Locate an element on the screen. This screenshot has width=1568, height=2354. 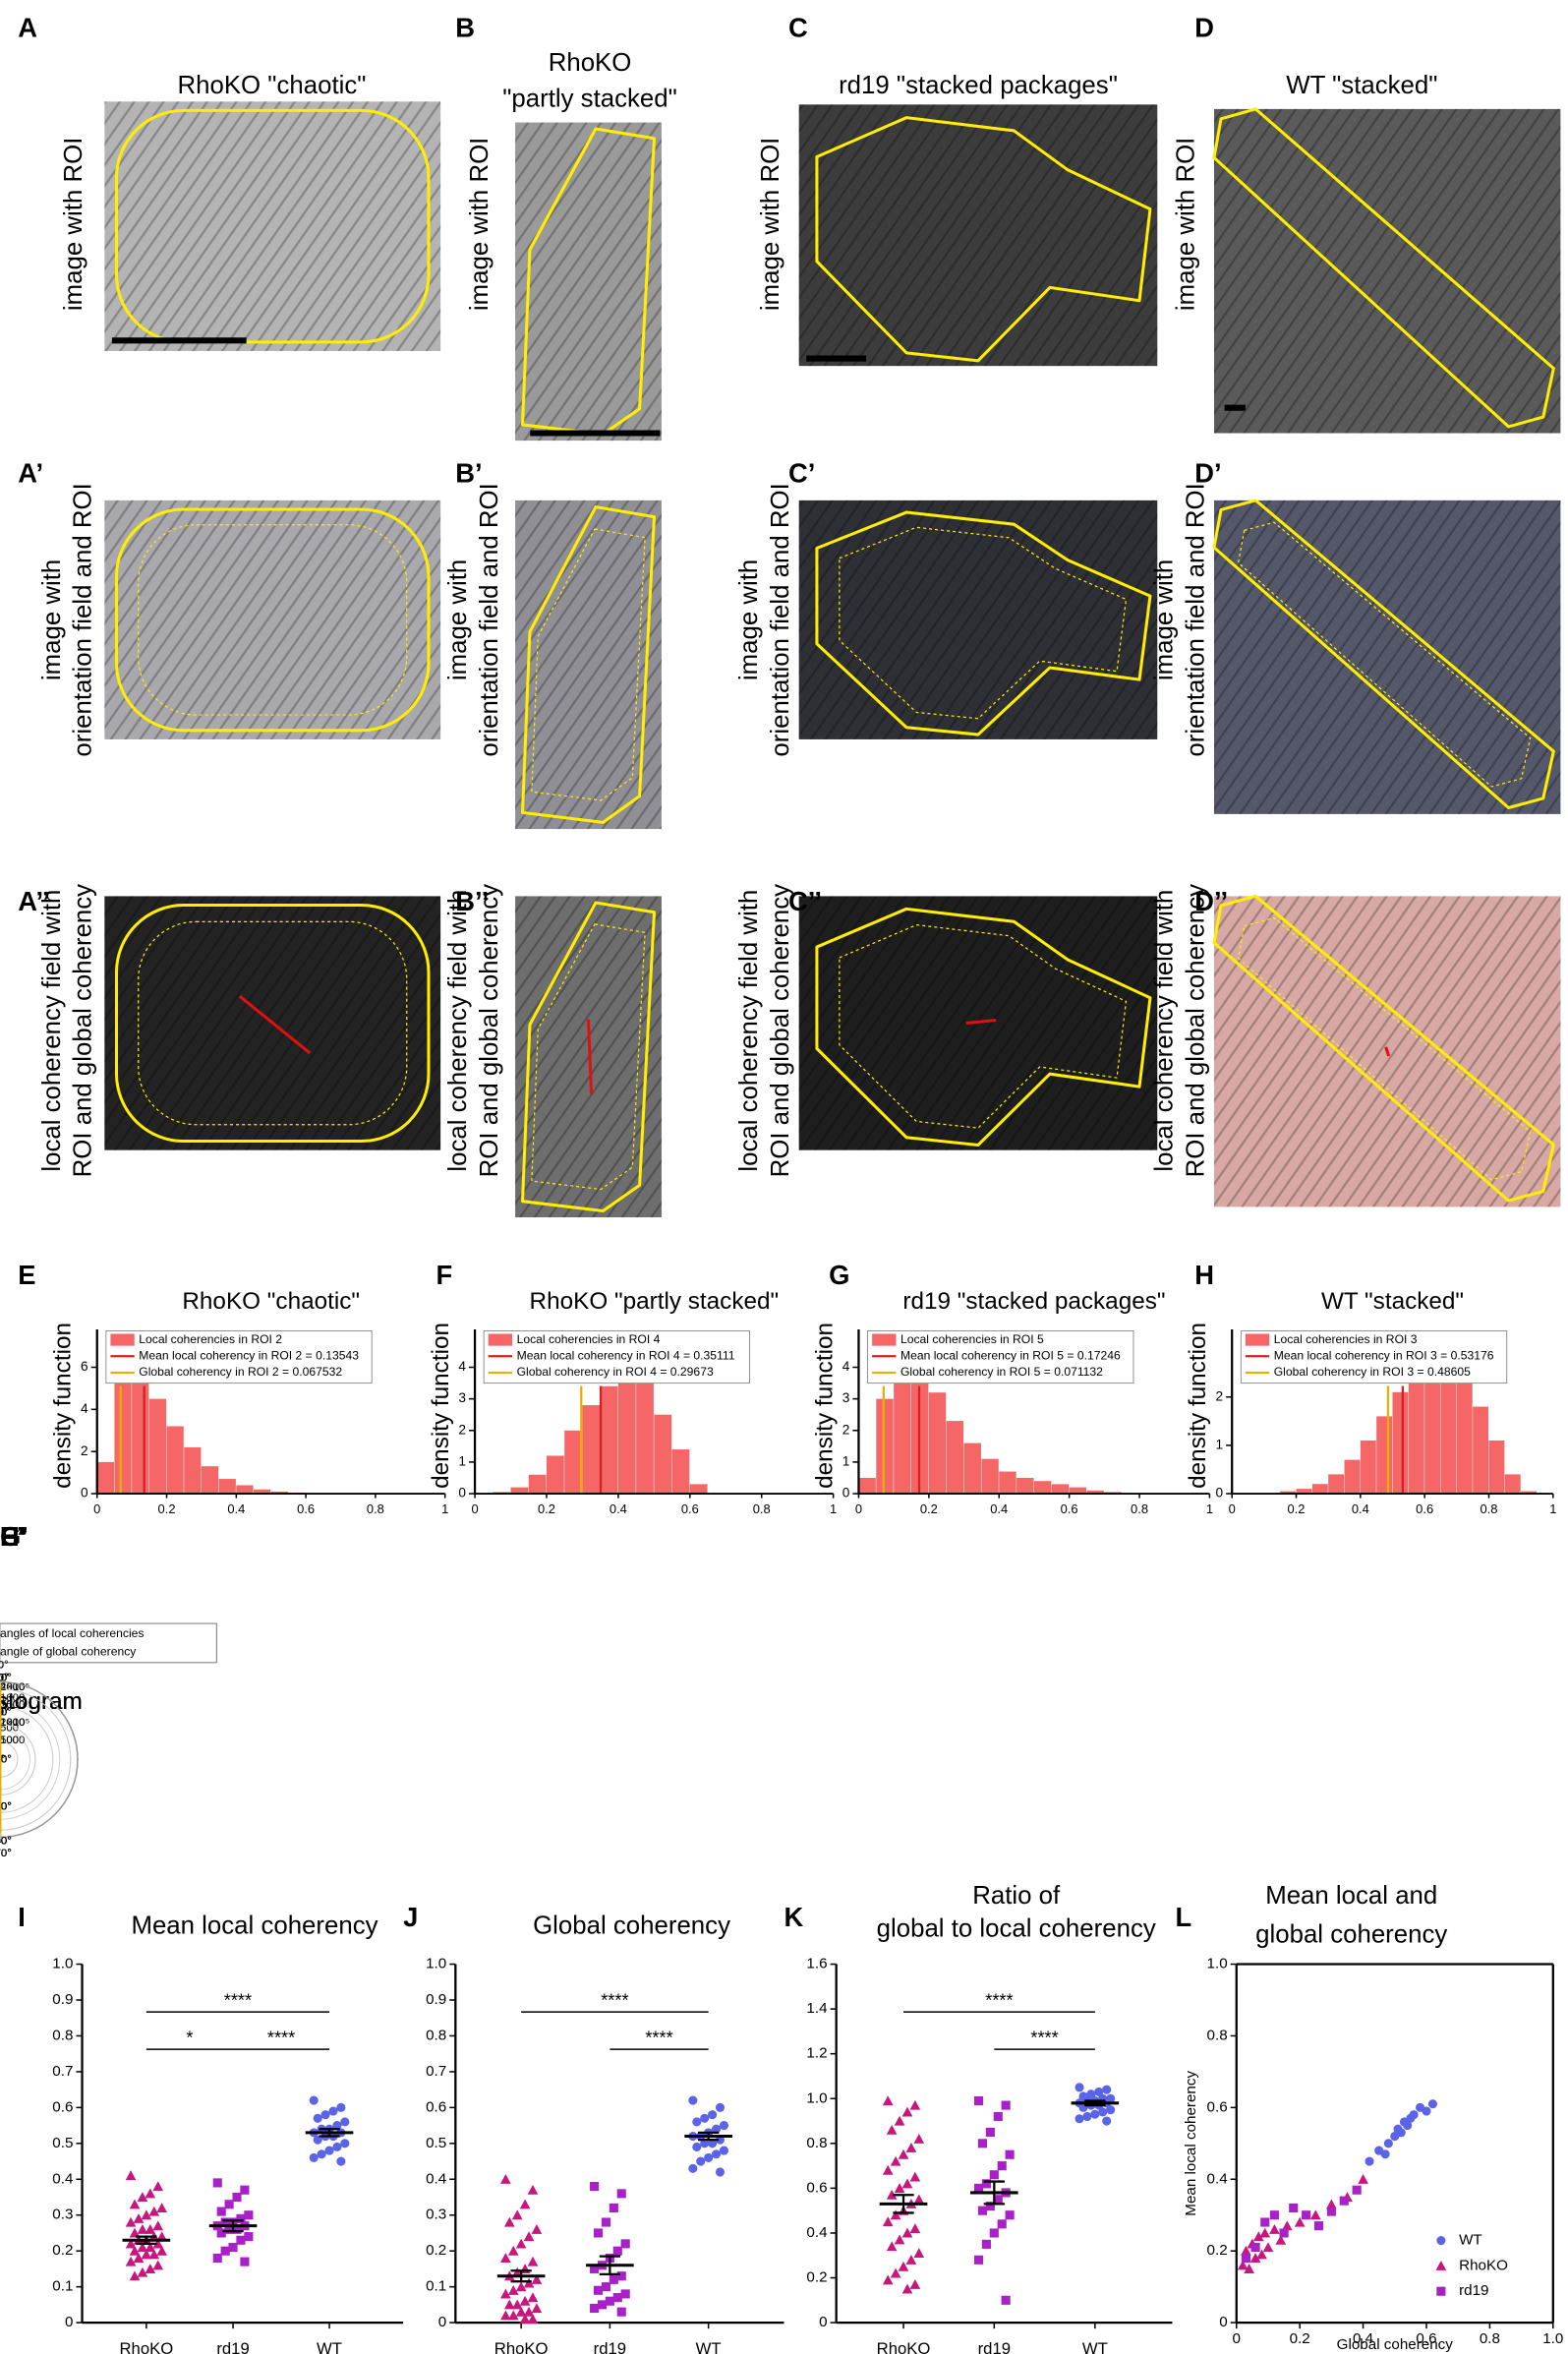
legend-label: Global coherency in ROI 4 = 0.29673 is located at coordinates (615, 1372).